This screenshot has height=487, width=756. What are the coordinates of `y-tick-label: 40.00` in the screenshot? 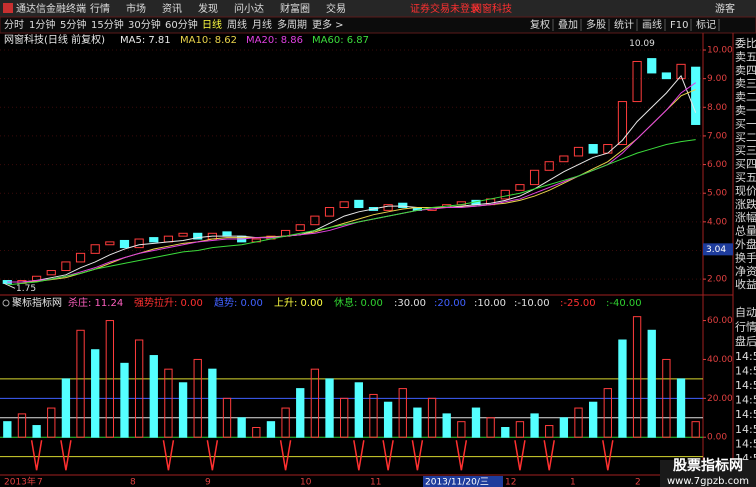 It's located at (720, 360).